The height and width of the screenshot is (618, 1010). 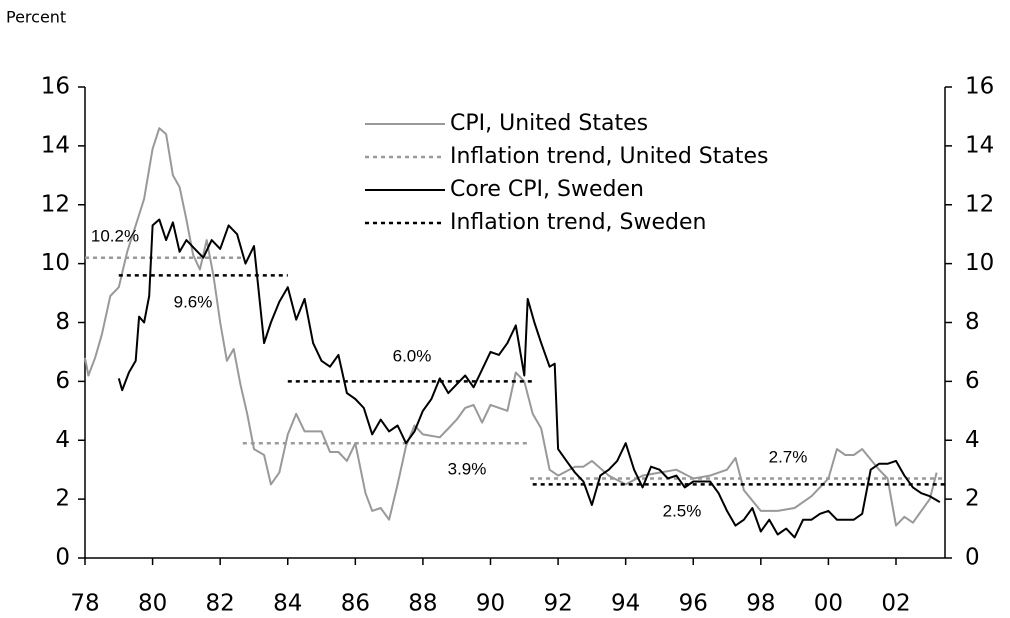 What do you see at coordinates (557, 604) in the screenshot?
I see `x-tick-label: 92` at bounding box center [557, 604].